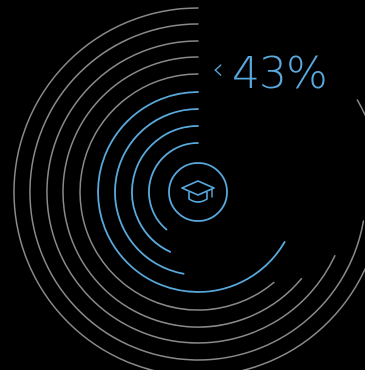 This screenshot has width=365, height=370. I want to click on chevron-left-icon: ‹, so click(218, 69).